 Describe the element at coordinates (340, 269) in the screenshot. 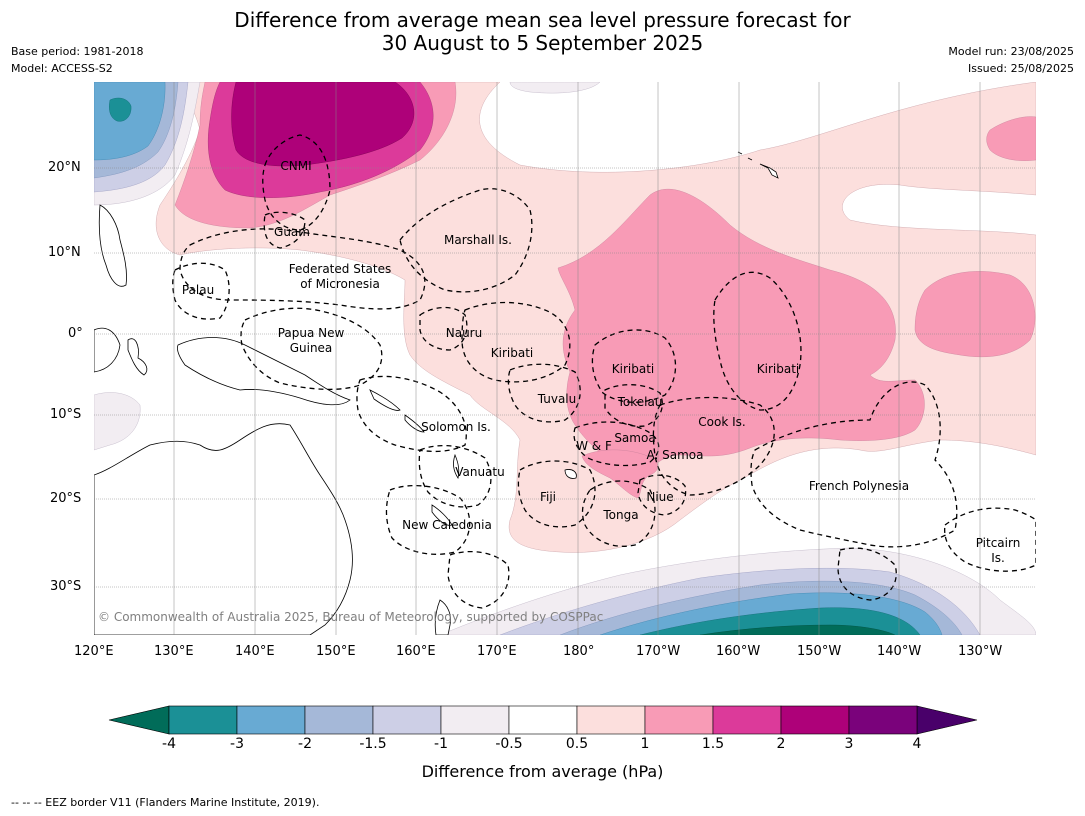

I see `label-fsm-line1: Federated States` at that location.